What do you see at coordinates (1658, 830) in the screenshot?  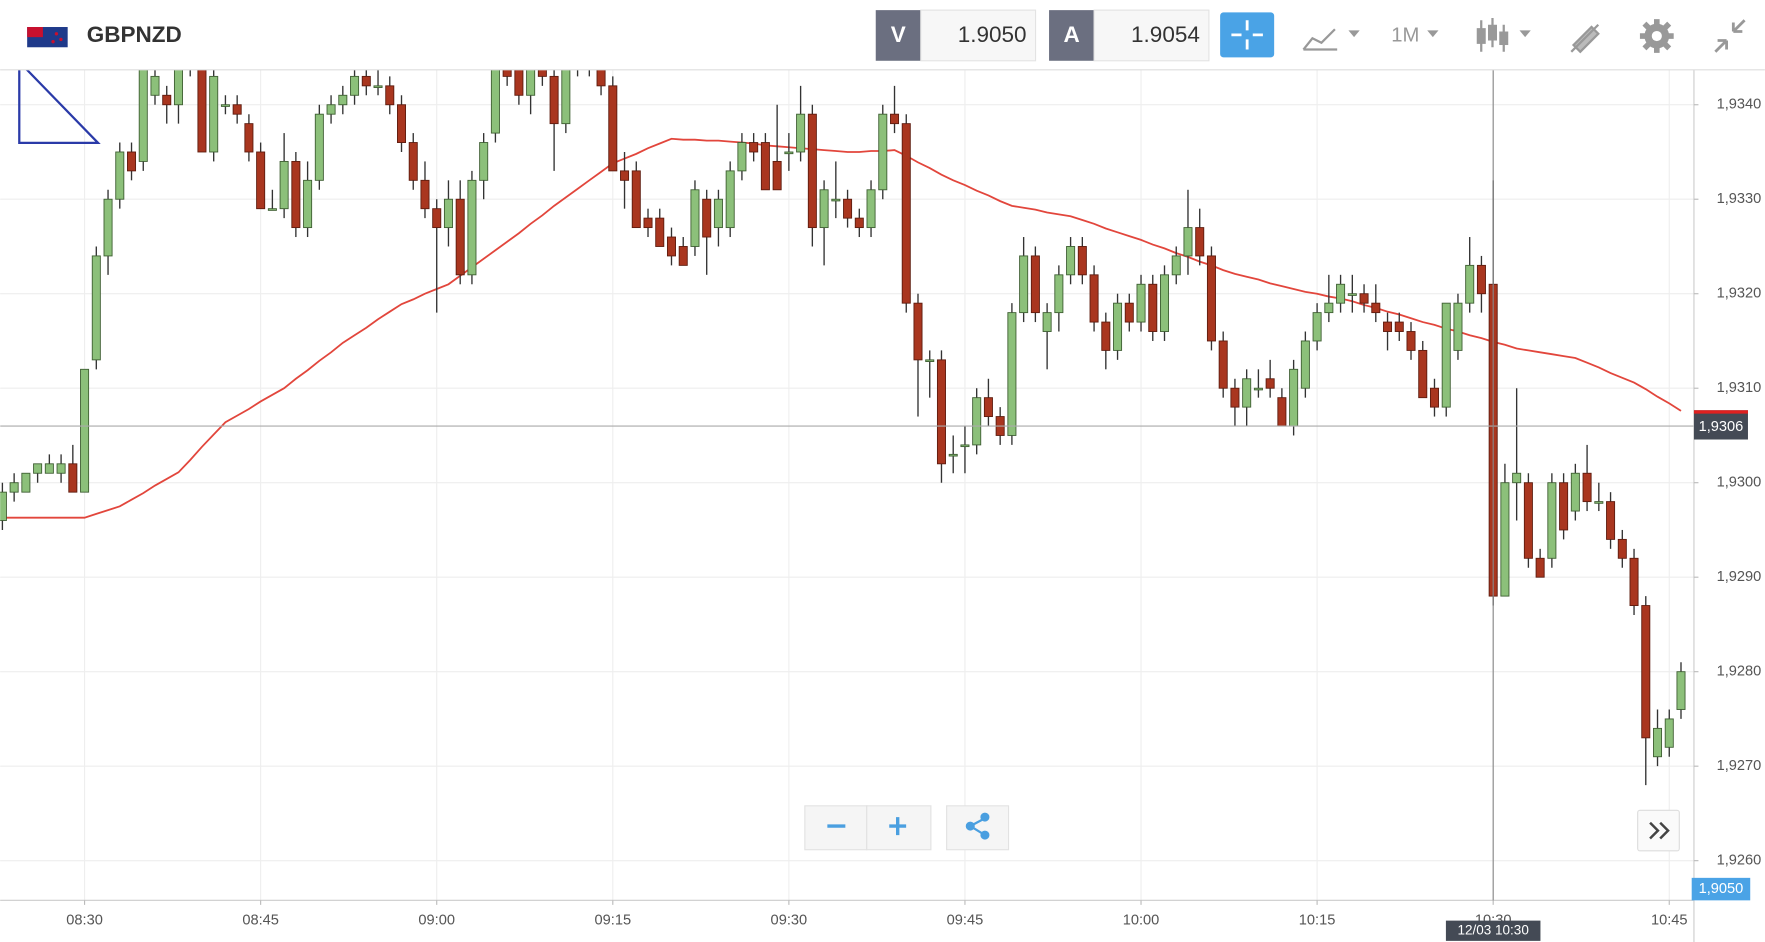 I see `scroll-right-button` at bounding box center [1658, 830].